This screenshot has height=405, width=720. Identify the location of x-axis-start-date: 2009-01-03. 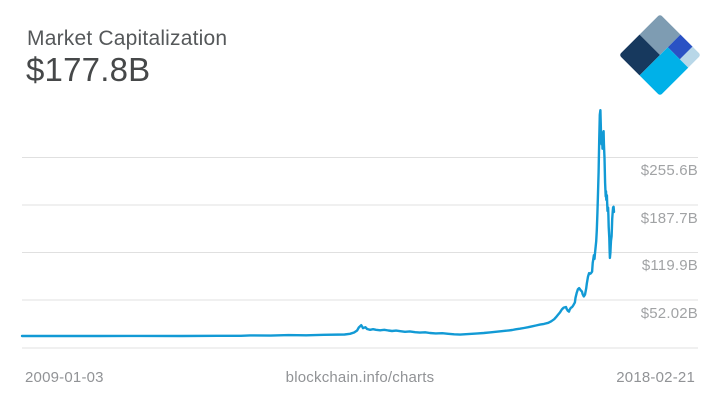
(64, 377).